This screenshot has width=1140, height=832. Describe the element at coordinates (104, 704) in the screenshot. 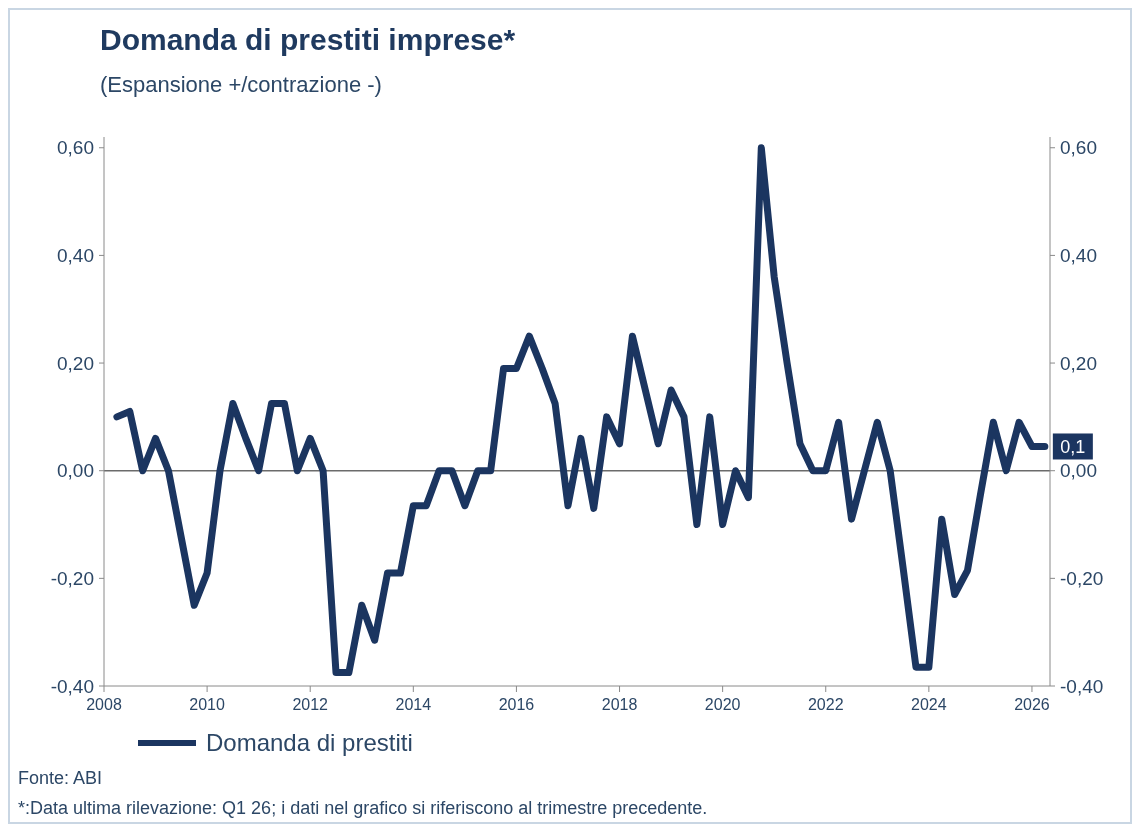

I see `x-tick-label: 2008` at that location.